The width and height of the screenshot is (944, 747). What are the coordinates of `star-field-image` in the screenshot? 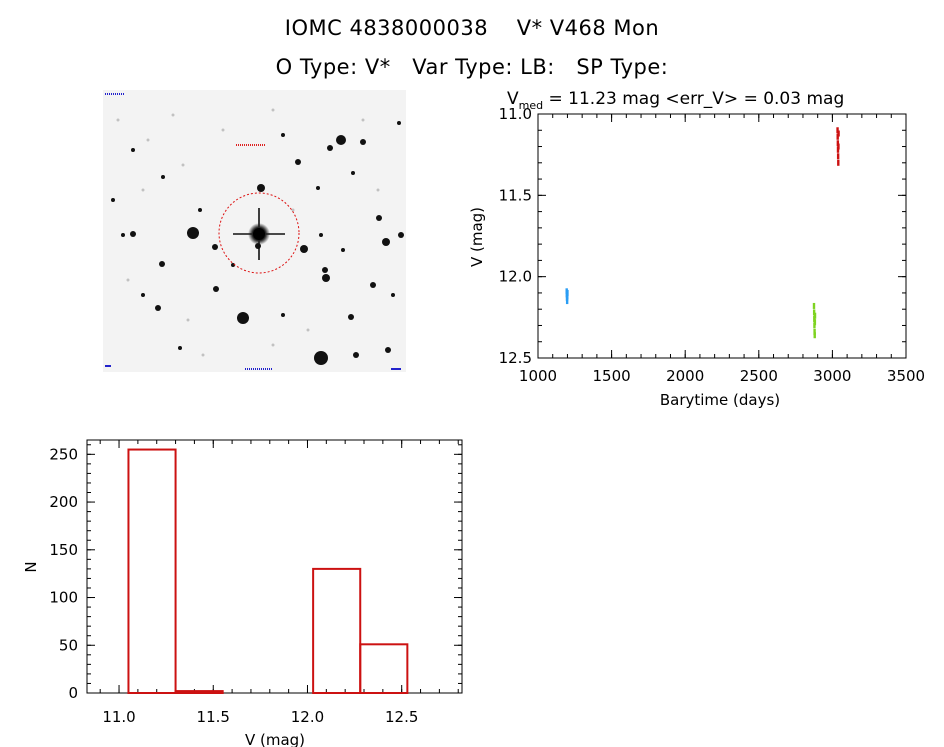 It's located at (254, 231).